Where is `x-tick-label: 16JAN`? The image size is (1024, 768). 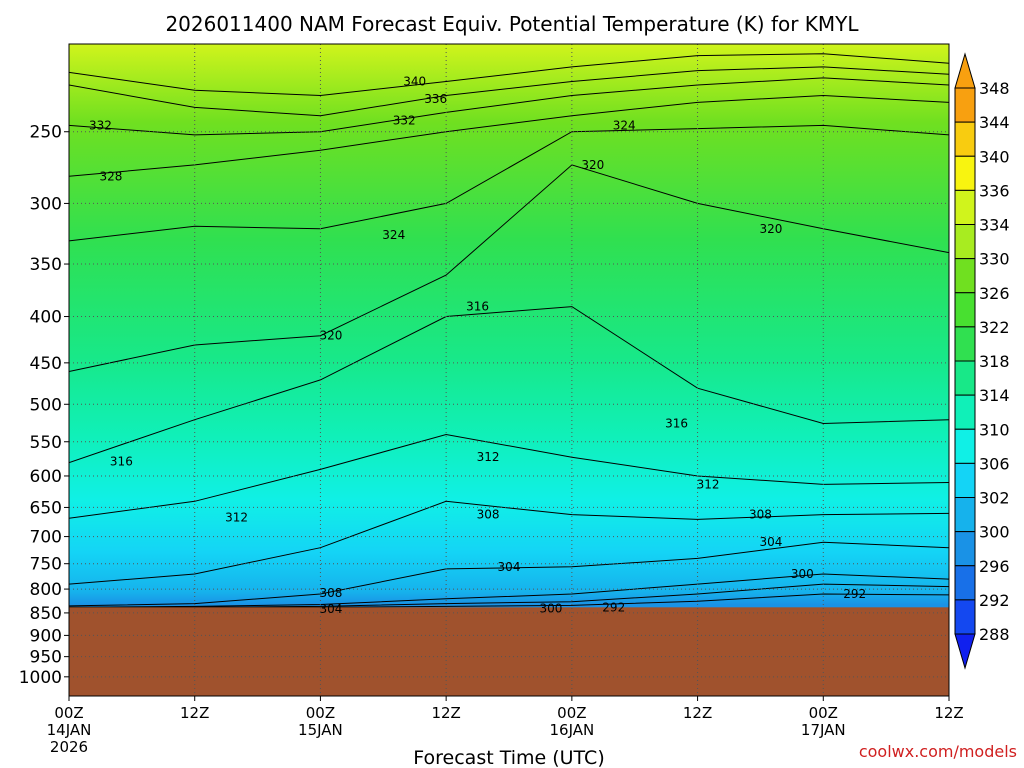
x-tick-label: 16JAN is located at coordinates (571, 730).